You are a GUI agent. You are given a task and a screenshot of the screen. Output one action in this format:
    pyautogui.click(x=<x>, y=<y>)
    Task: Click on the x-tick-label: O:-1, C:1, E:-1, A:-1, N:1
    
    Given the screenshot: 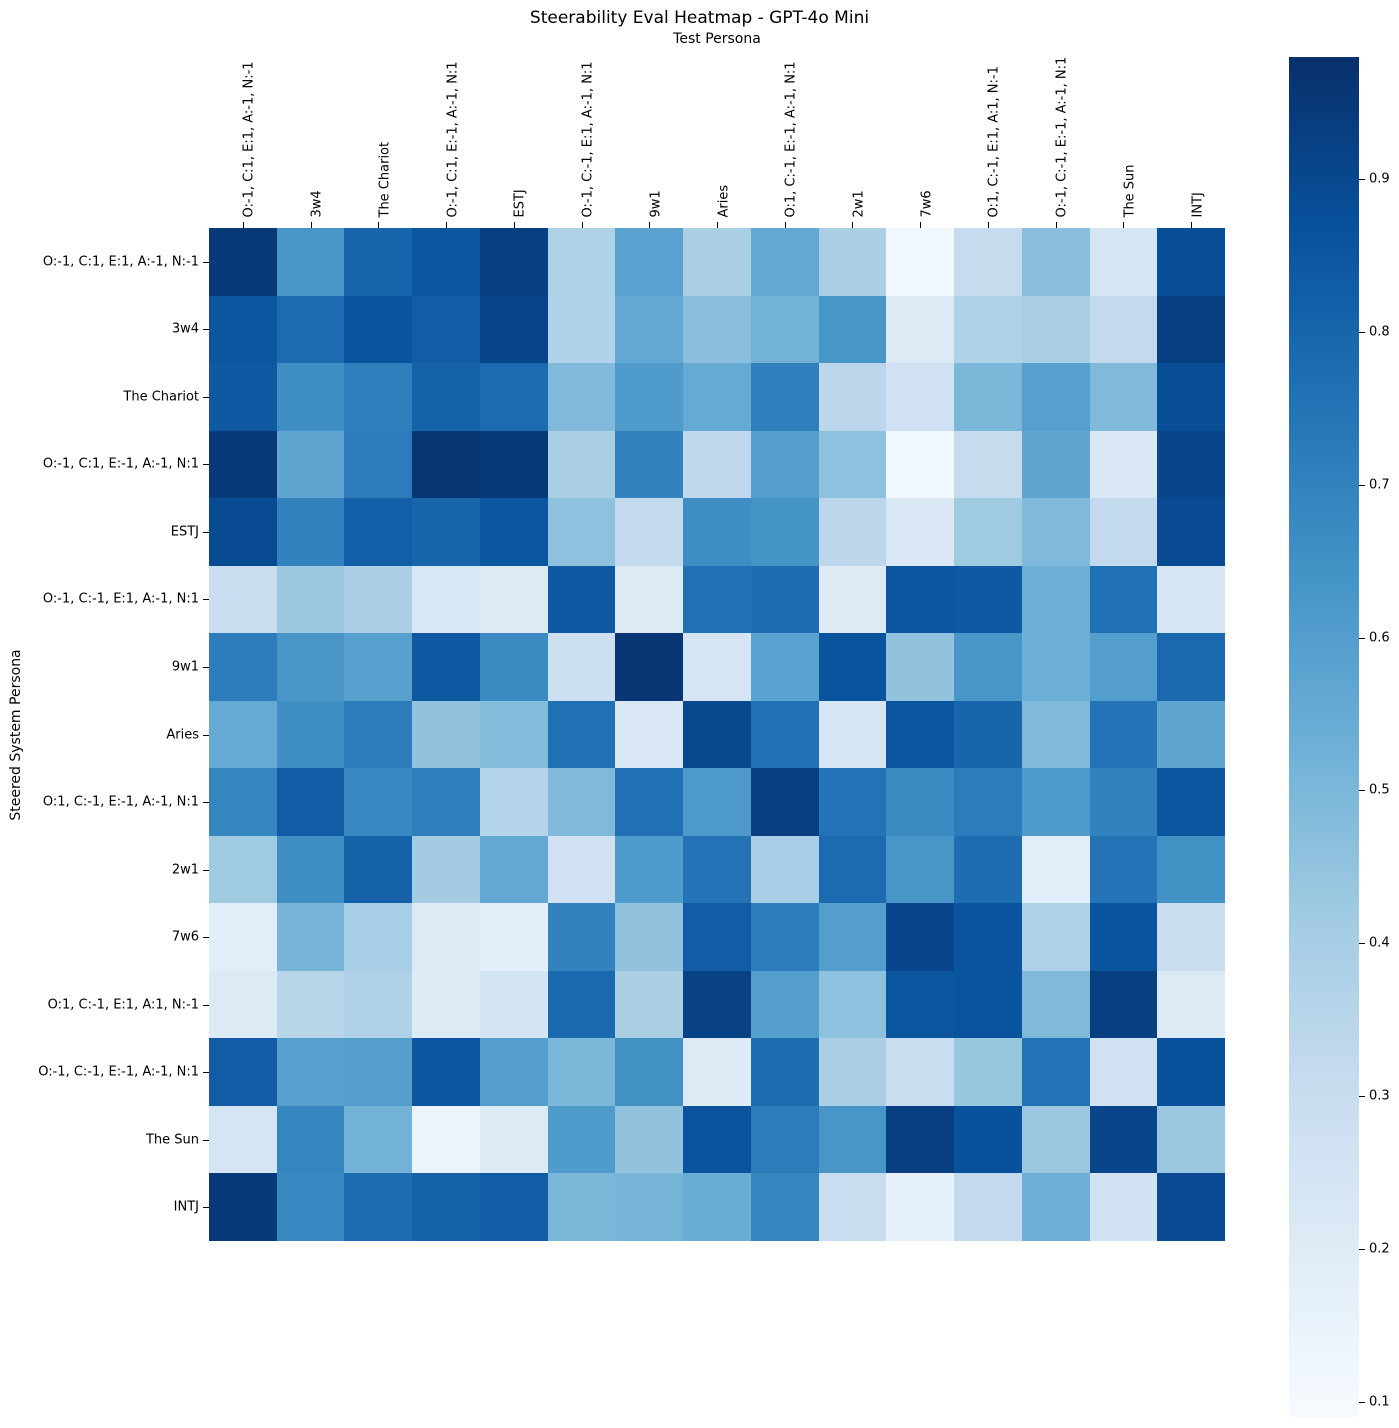 What is the action you would take?
    pyautogui.click(x=453, y=139)
    